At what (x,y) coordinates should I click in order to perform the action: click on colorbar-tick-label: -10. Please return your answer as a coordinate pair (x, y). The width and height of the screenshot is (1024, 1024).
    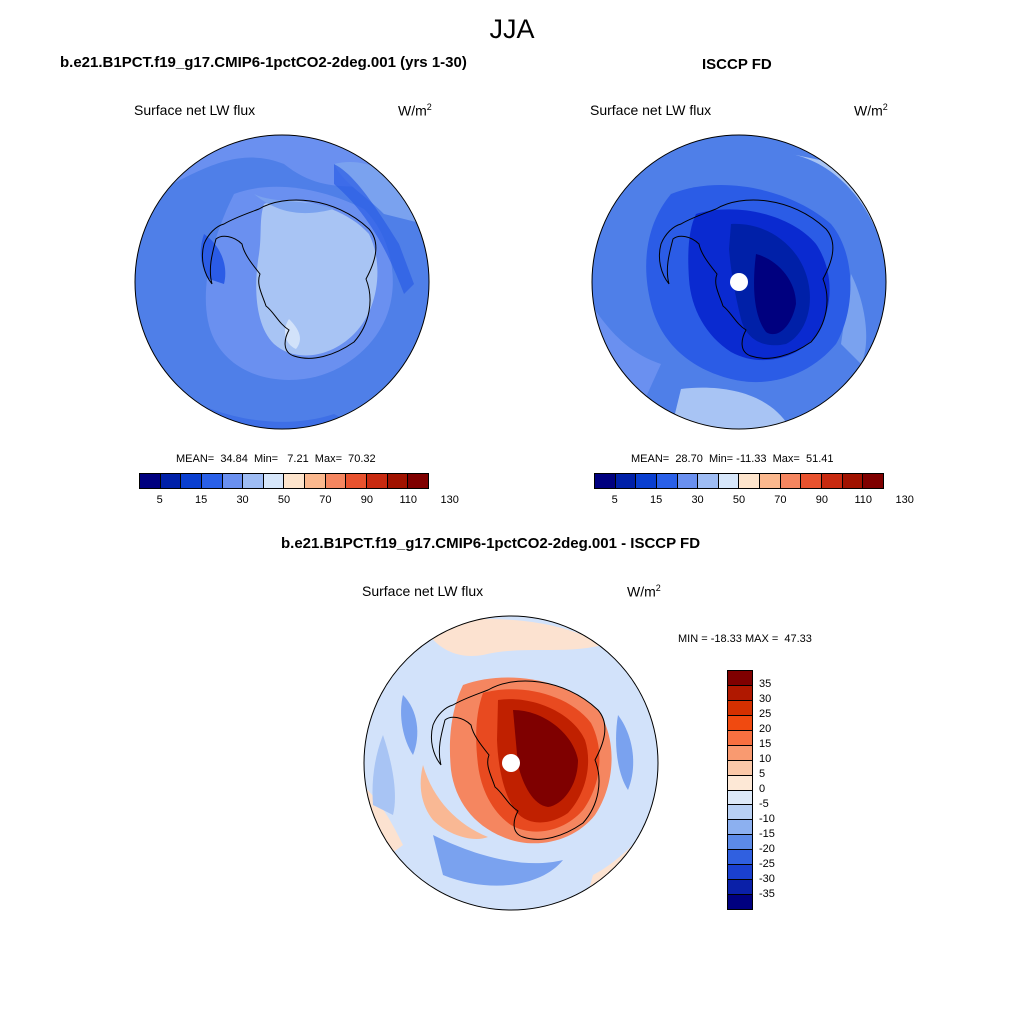
    Looking at the image, I should click on (767, 819).